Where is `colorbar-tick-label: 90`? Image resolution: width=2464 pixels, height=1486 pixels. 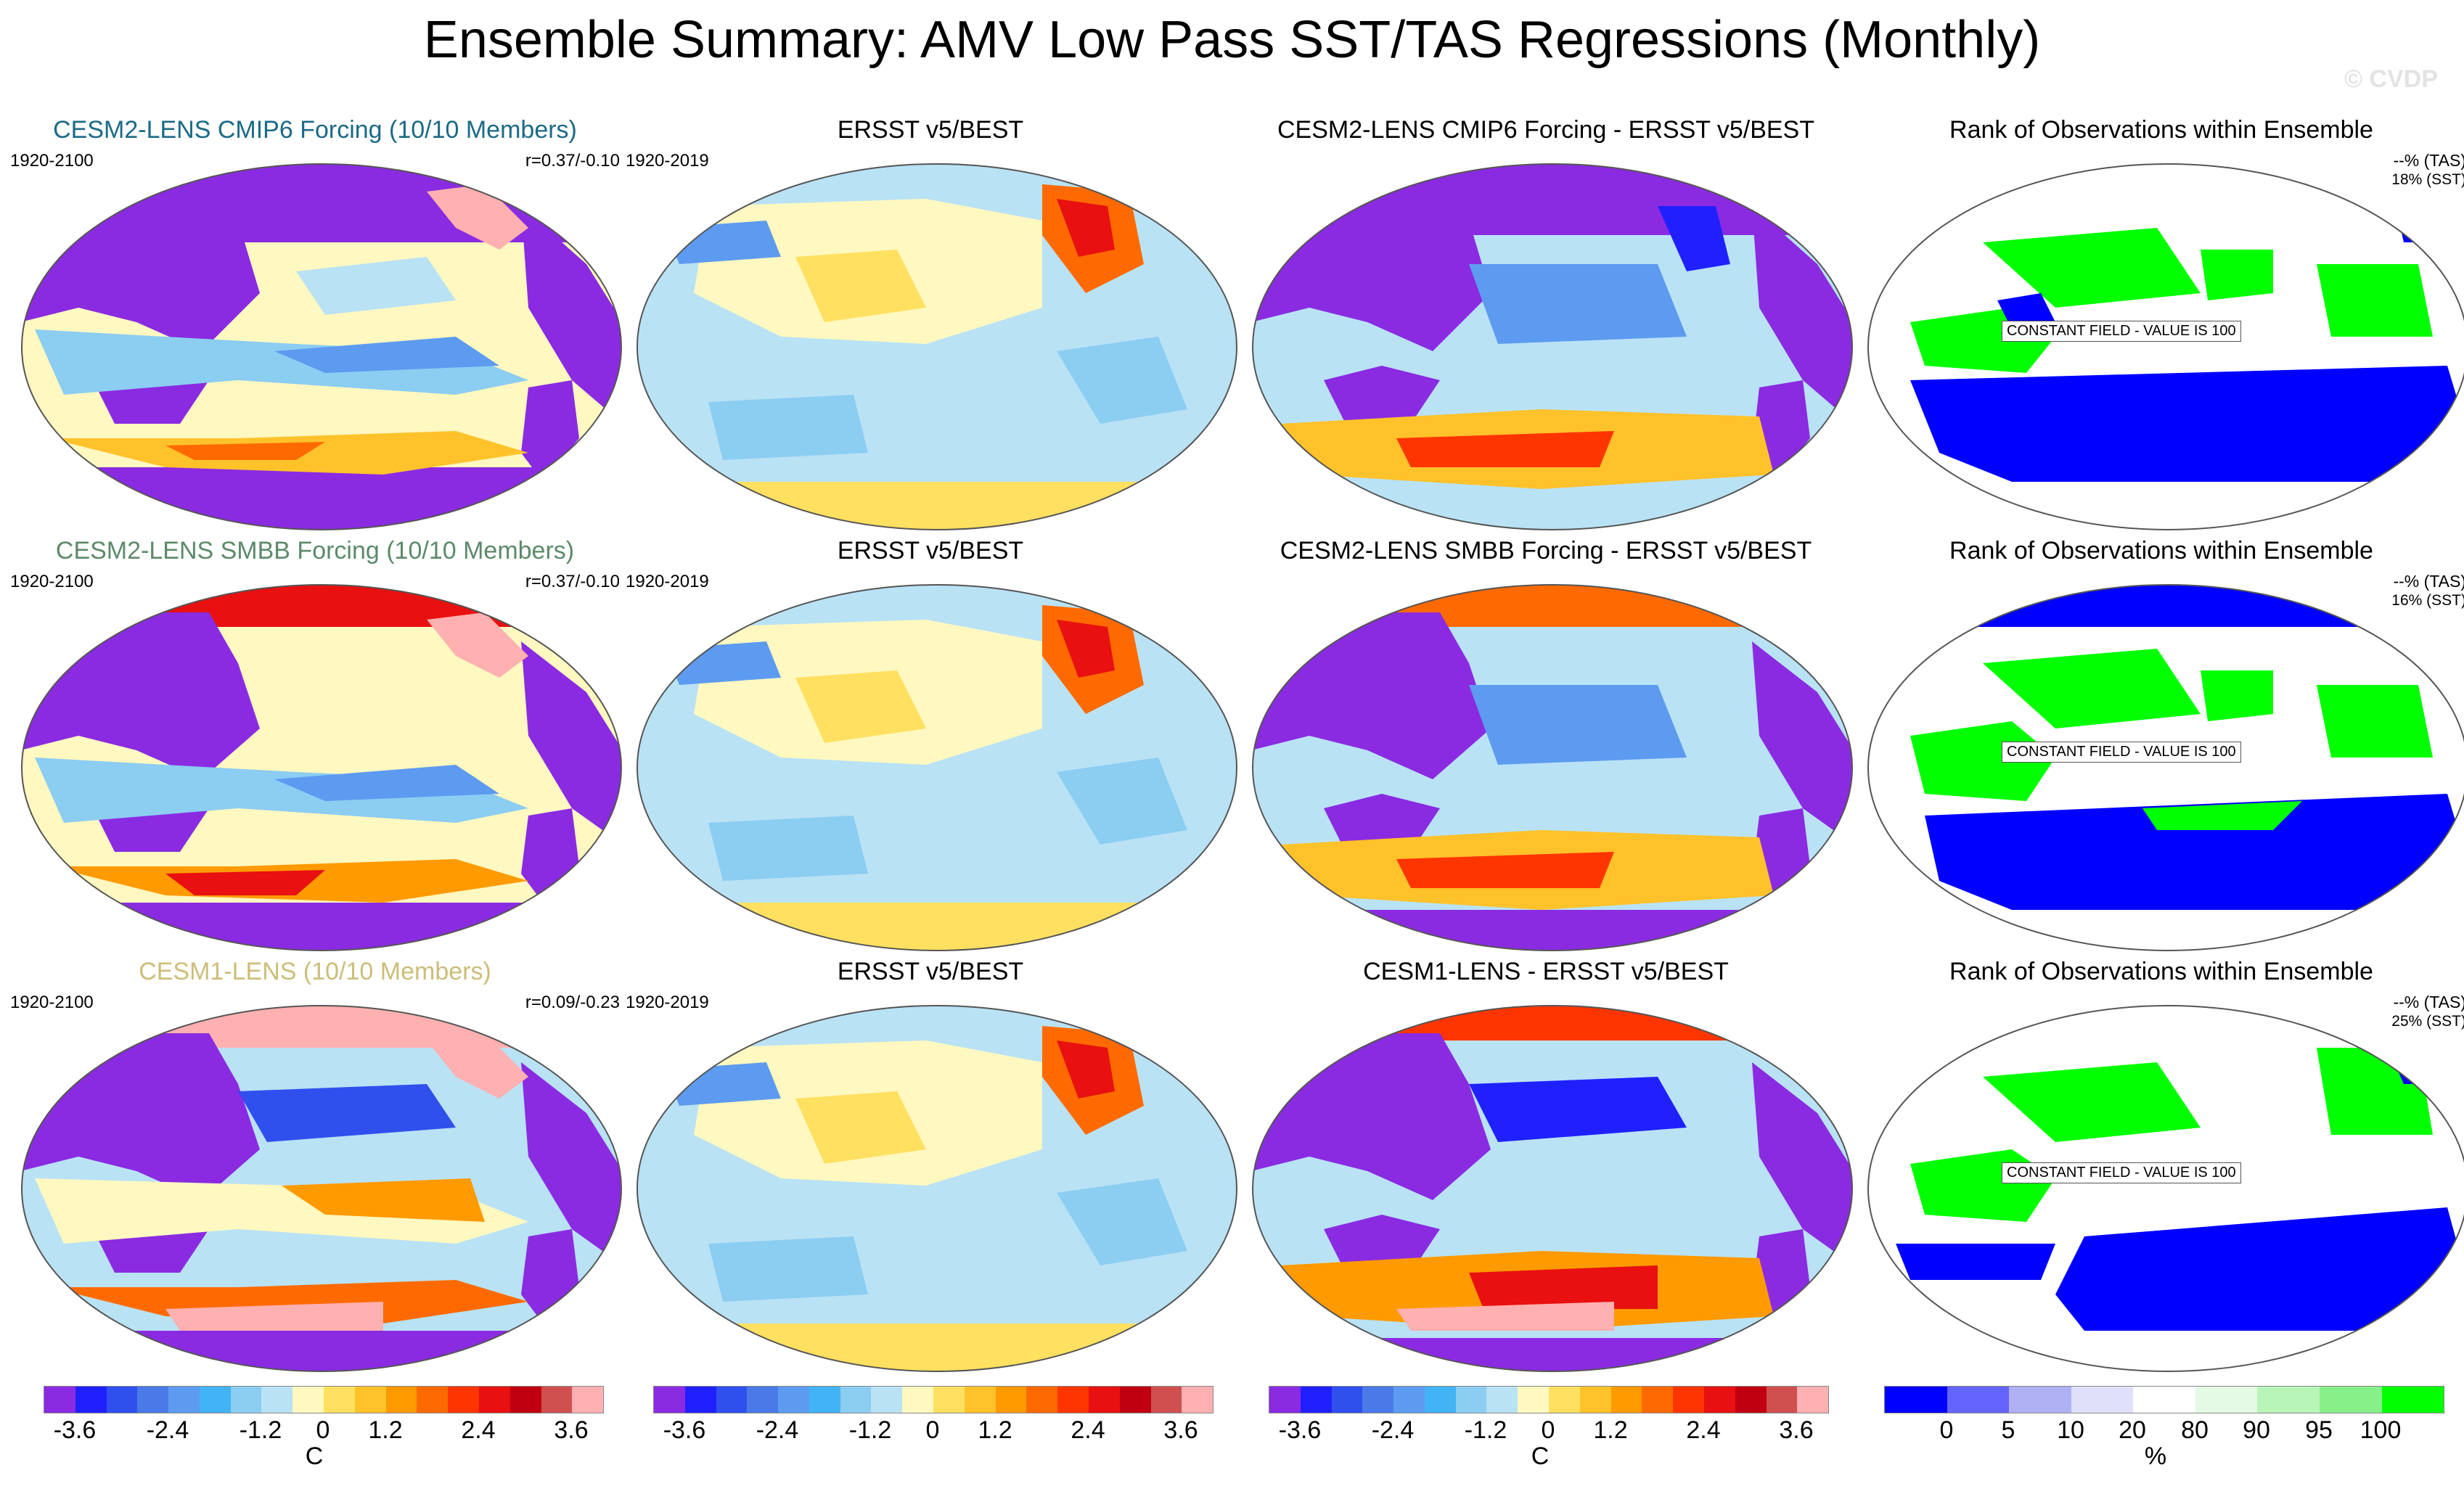
colorbar-tick-label: 90 is located at coordinates (2256, 1430).